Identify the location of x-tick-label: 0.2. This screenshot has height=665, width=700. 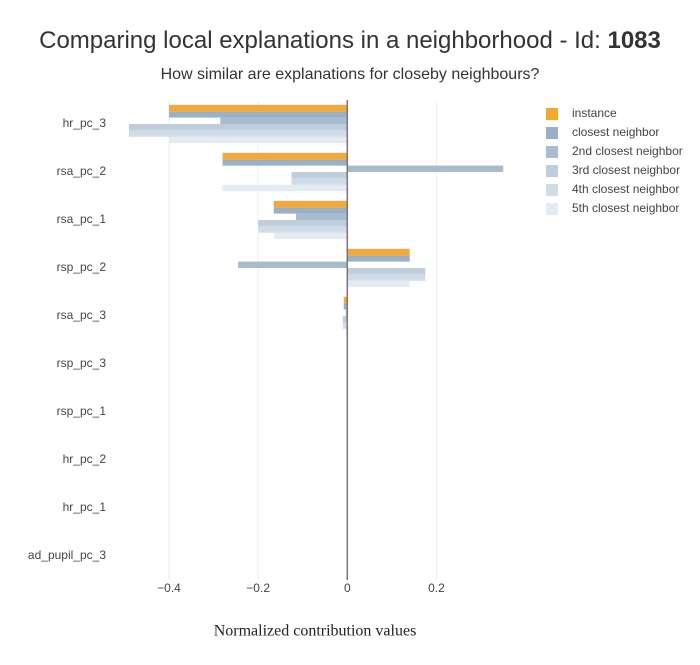
(436, 588).